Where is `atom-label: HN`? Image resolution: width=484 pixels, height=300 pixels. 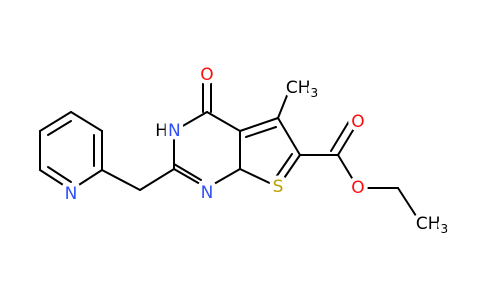
atom-label: HN is located at coordinates (168, 131).